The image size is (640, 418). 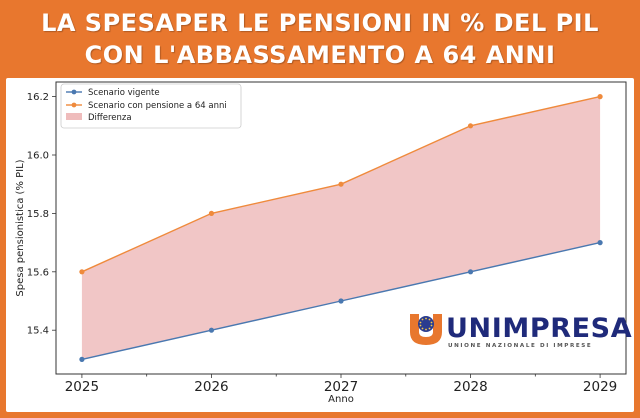 I want to click on title-line-1: LA SPESAPER LE PENSIONI IN % DEL PIL, so click(x=320, y=23).